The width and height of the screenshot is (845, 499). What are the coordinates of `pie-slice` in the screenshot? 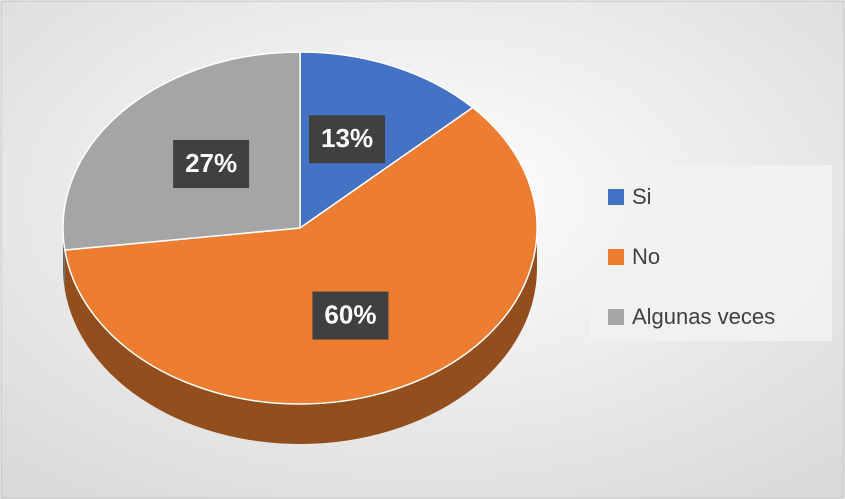 It's located at (387, 140).